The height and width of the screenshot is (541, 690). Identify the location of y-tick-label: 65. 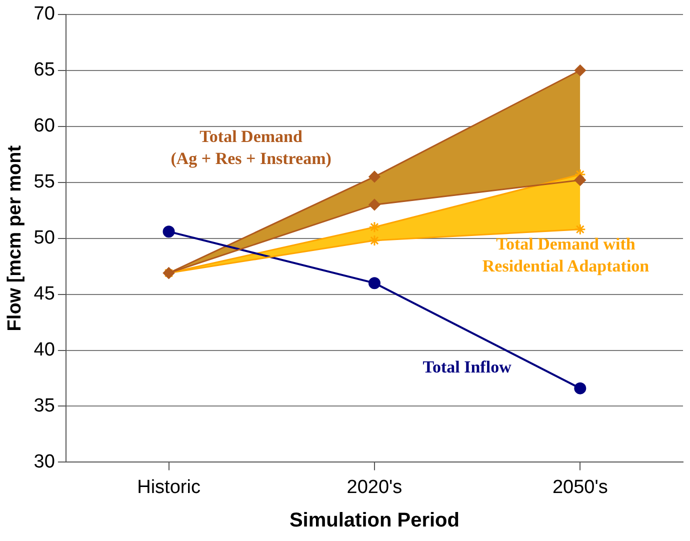
(44, 70).